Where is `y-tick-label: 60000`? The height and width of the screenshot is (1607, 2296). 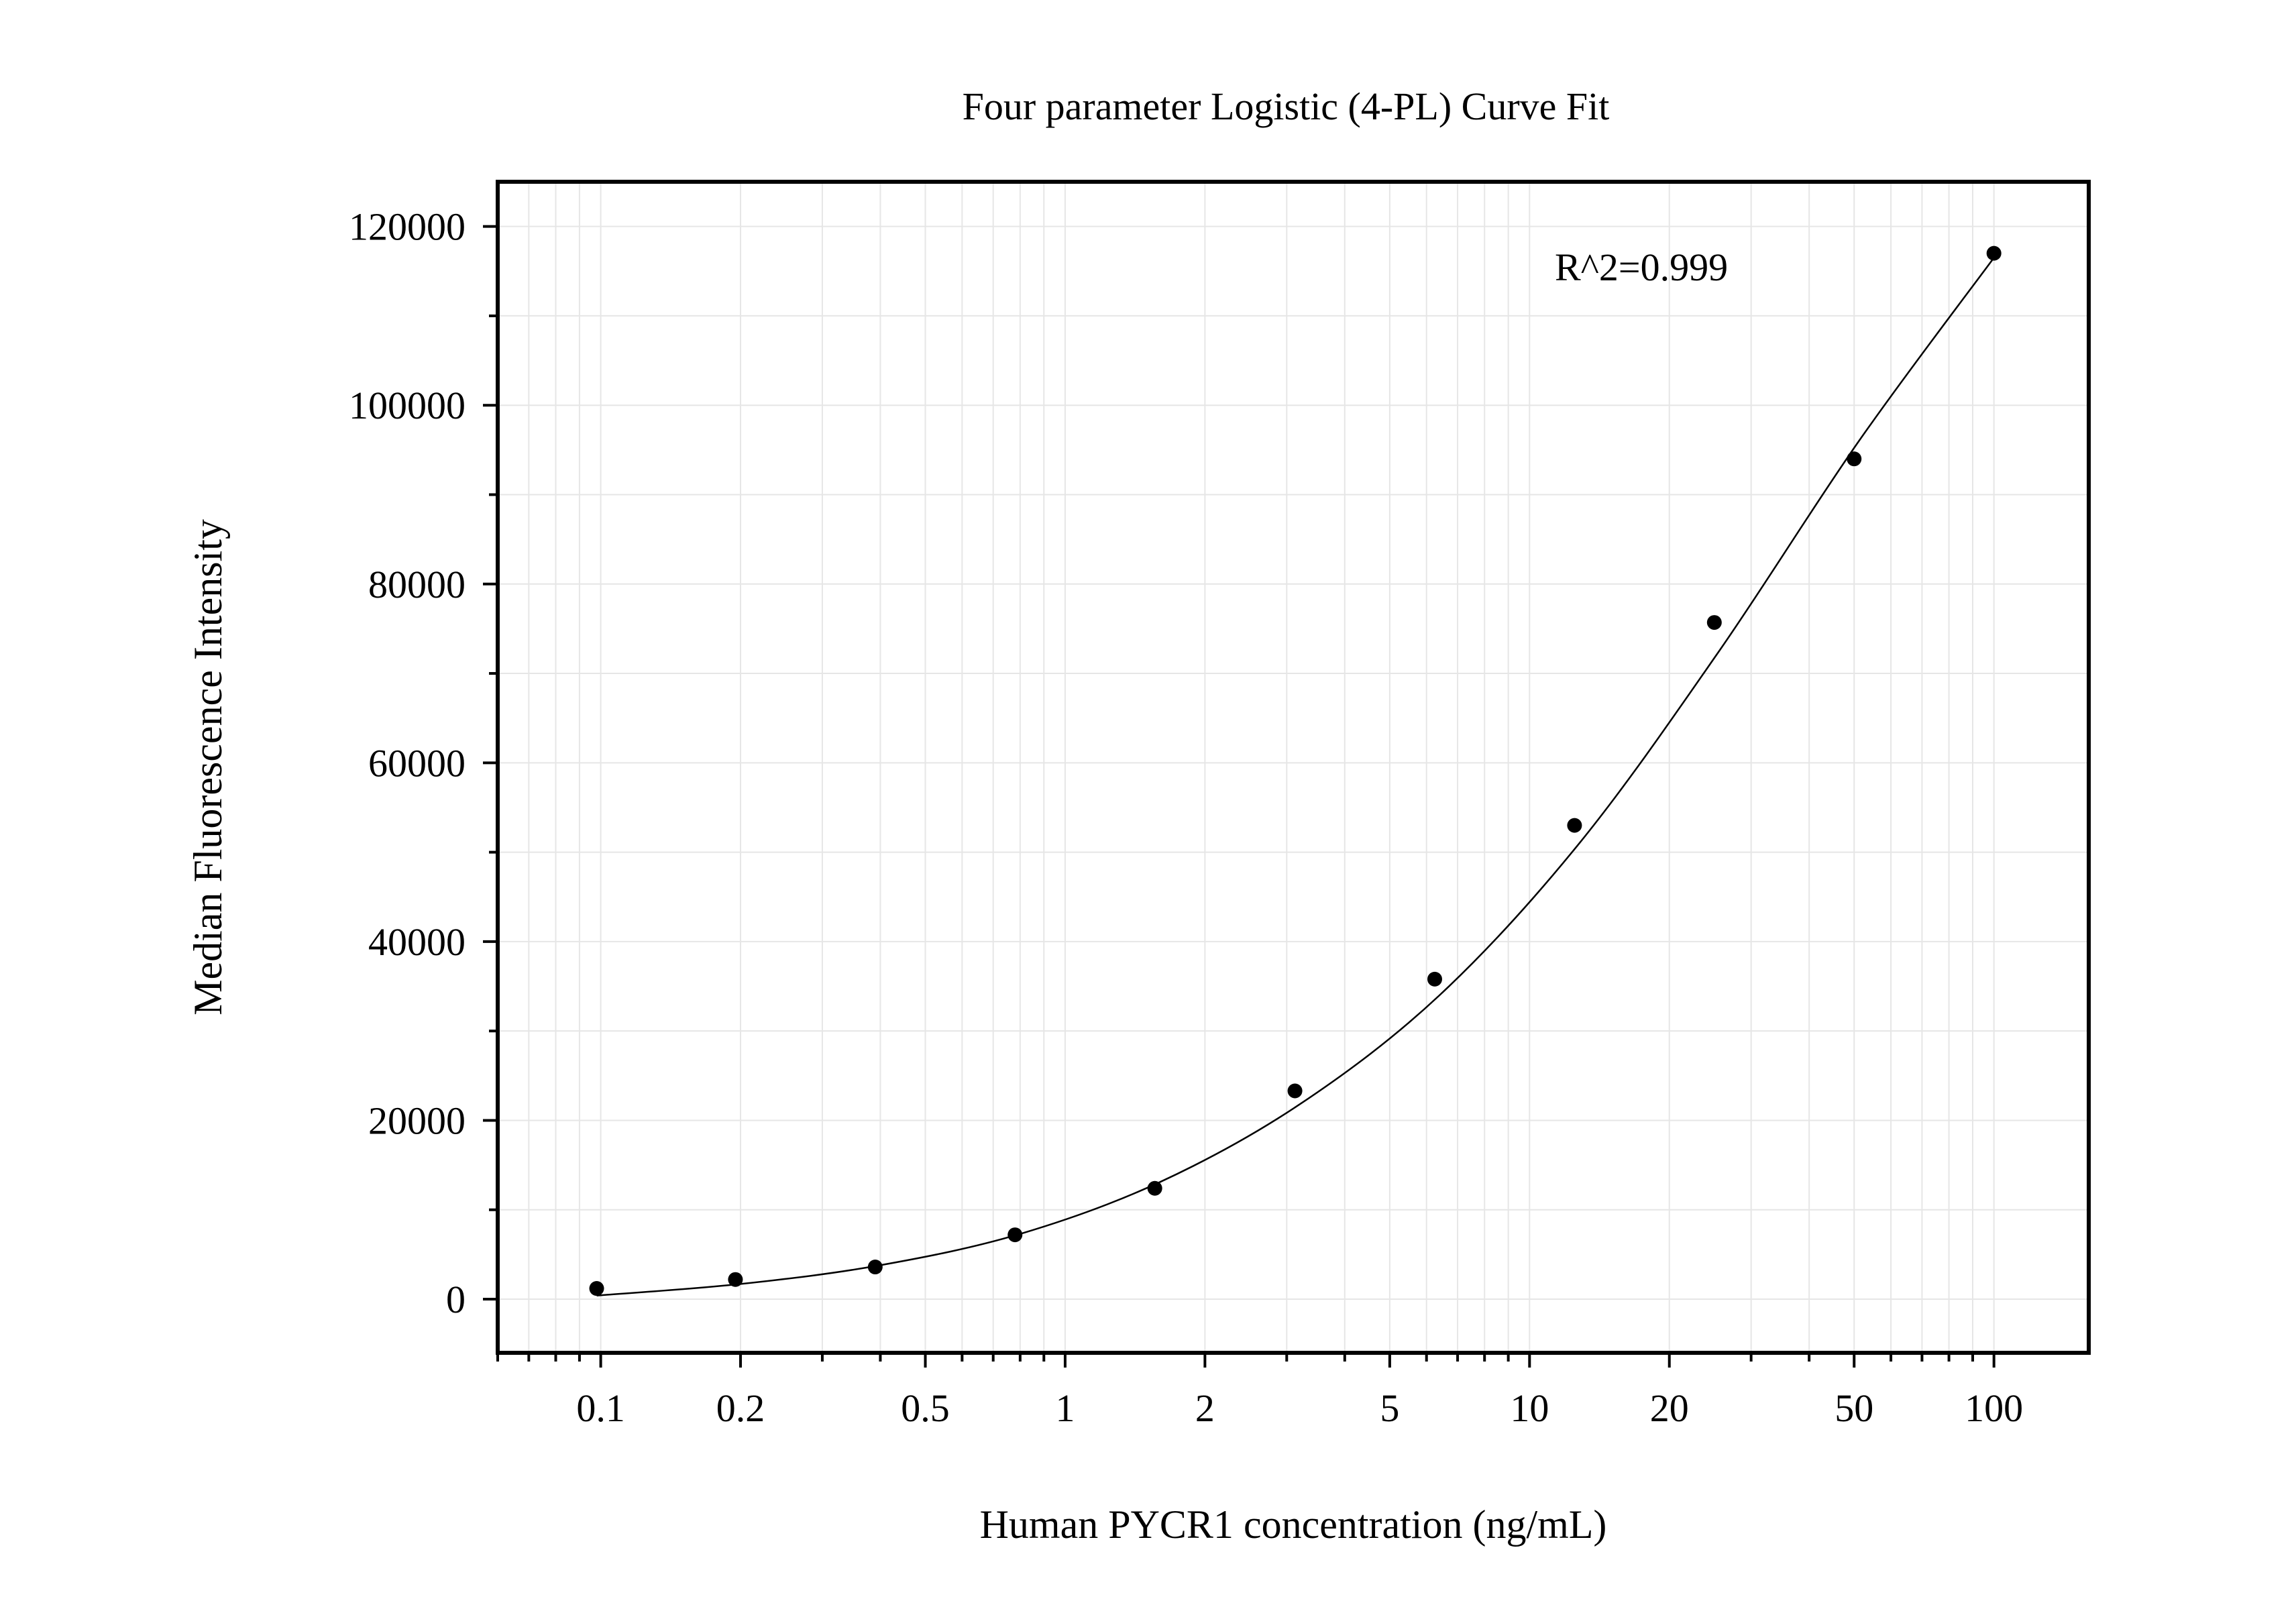 y-tick-label: 60000 is located at coordinates (417, 763).